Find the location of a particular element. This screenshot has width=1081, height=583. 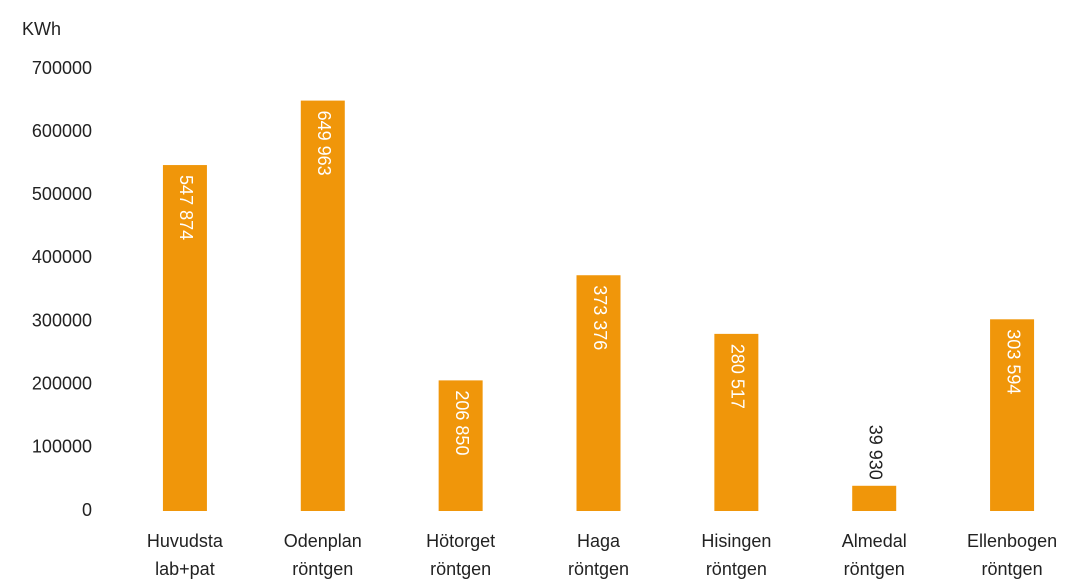

x-tick-label: Almedal röntgen is located at coordinates (874, 555).